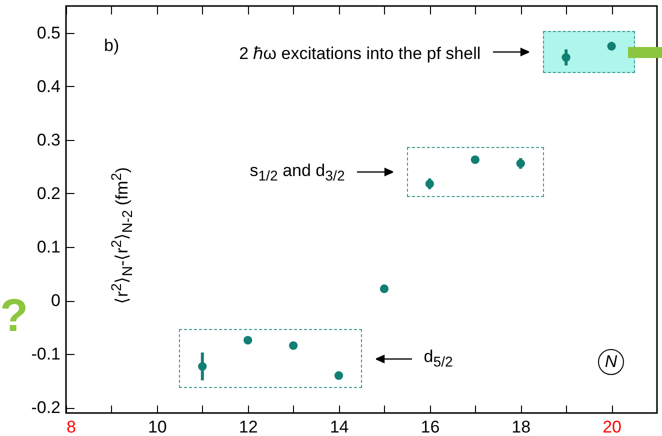 Image resolution: width=662 pixels, height=436 pixels. Describe the element at coordinates (157, 427) in the screenshot. I see `x-tick-label: 10` at that location.